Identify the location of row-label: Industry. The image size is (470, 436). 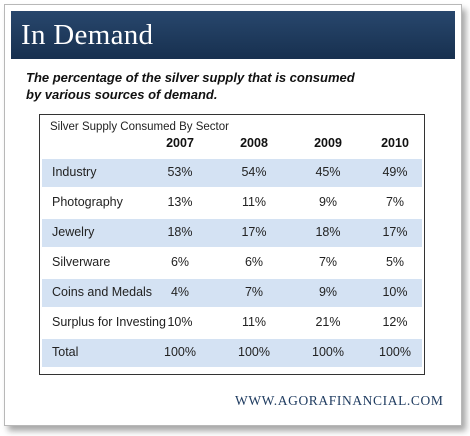
(74, 172).